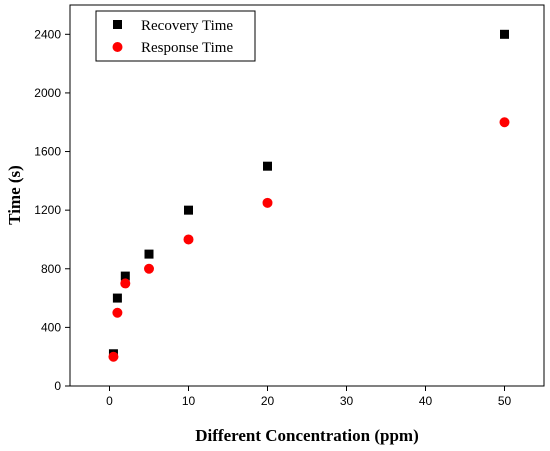  Describe the element at coordinates (51, 269) in the screenshot. I see `y-tick-label: 800` at that location.